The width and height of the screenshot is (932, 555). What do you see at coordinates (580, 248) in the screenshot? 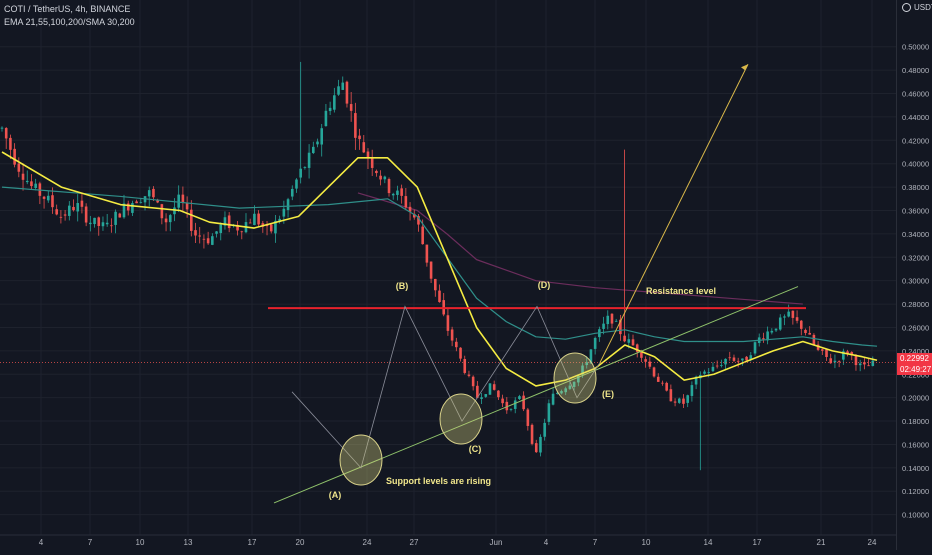
I see `sma-200-line` at bounding box center [580, 248].